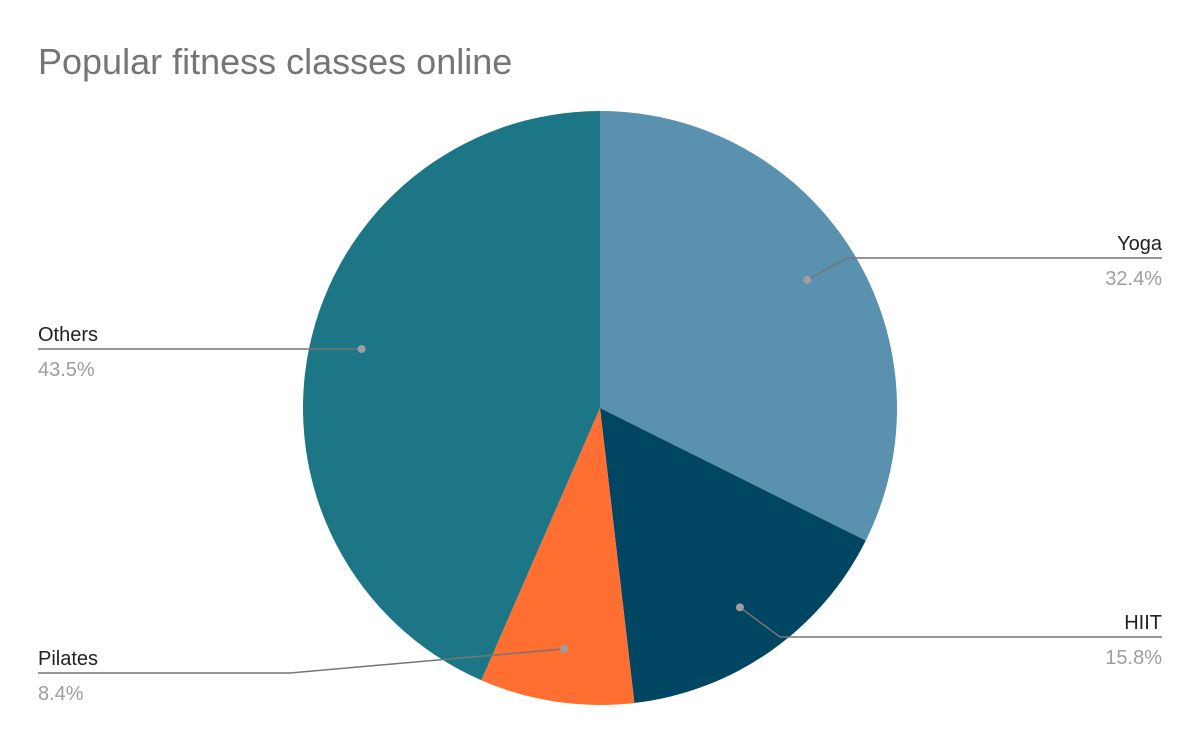 This screenshot has width=1200, height=742. Describe the element at coordinates (66, 370) in the screenshot. I see `slice-value-label: 43.5%` at that location.